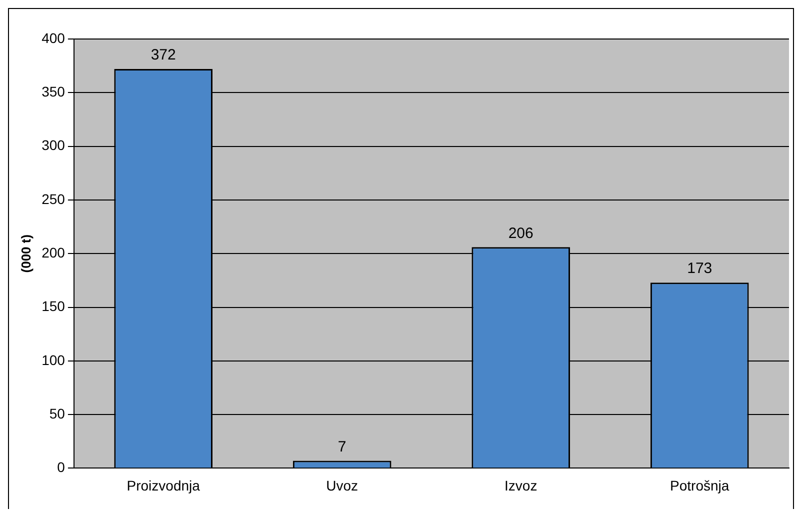  Describe the element at coordinates (54, 38) in the screenshot. I see `y-tick-label: 400` at that location.